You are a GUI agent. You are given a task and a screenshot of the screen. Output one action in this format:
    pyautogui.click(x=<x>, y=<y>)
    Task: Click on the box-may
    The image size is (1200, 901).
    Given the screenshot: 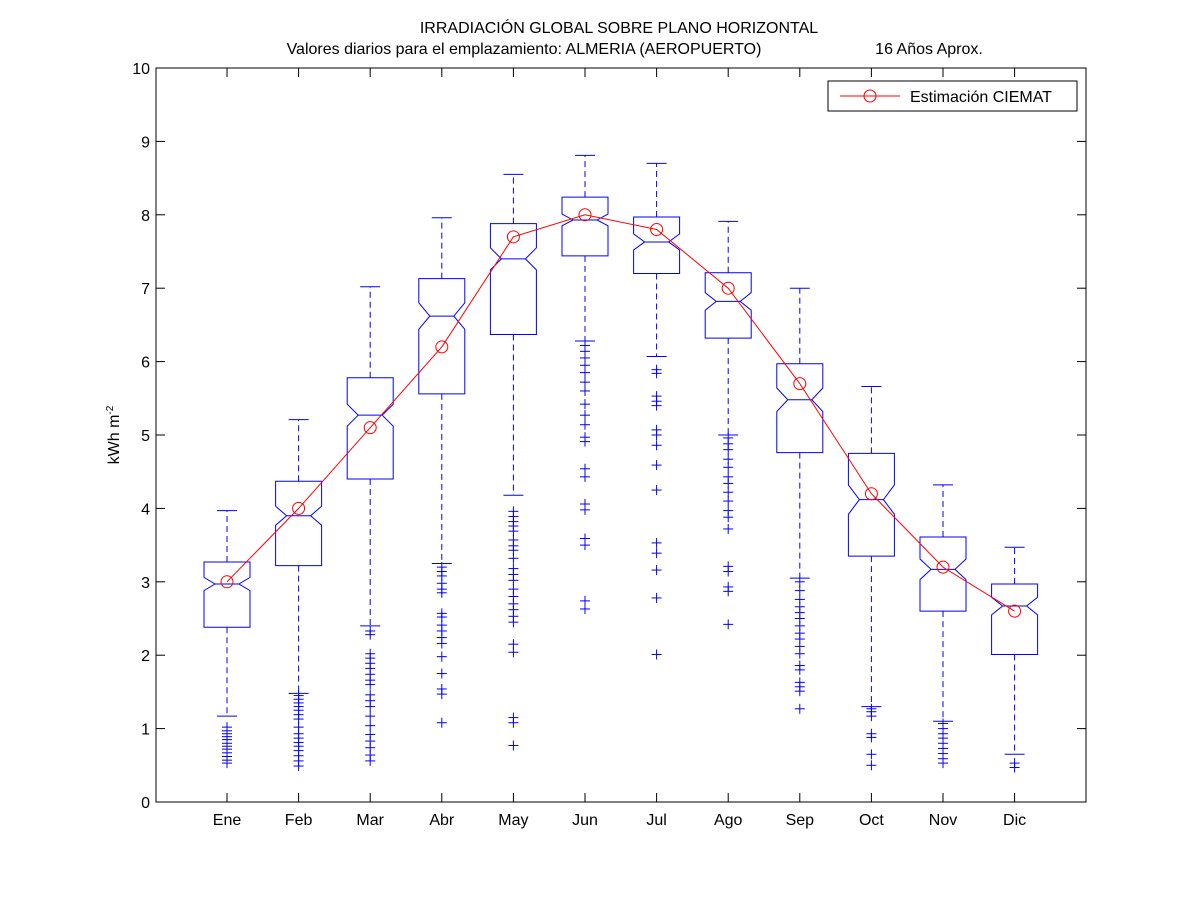 What is the action you would take?
    pyautogui.click(x=513, y=462)
    